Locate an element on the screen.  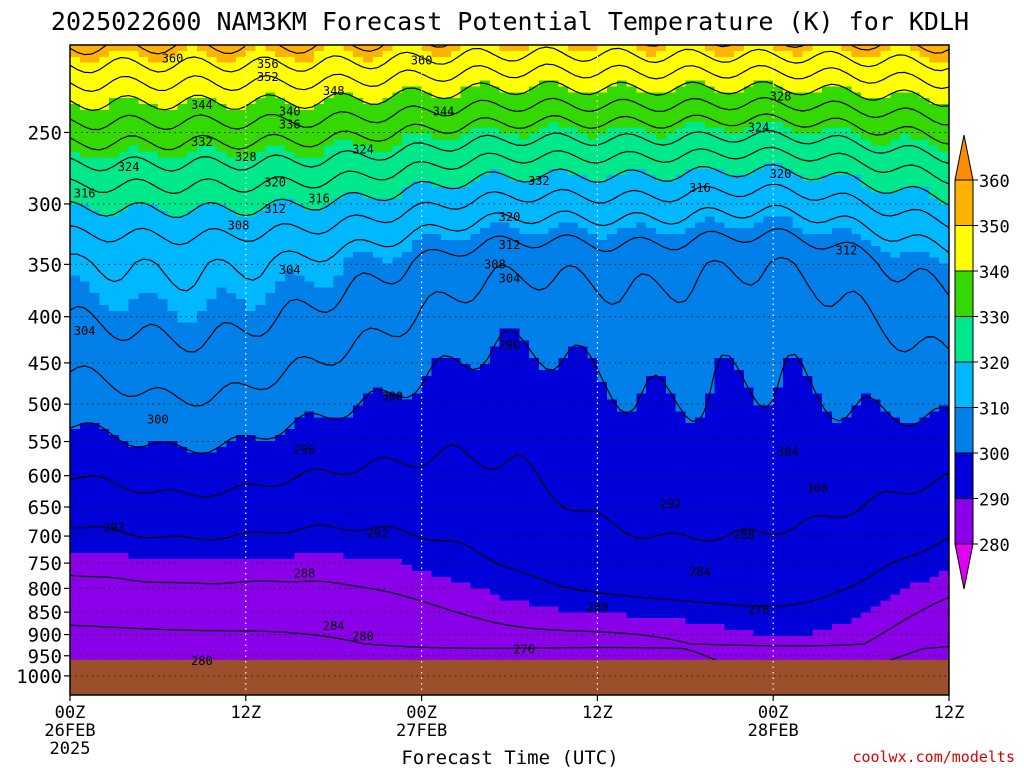
y-tick-label: 950 is located at coordinates (45, 657).